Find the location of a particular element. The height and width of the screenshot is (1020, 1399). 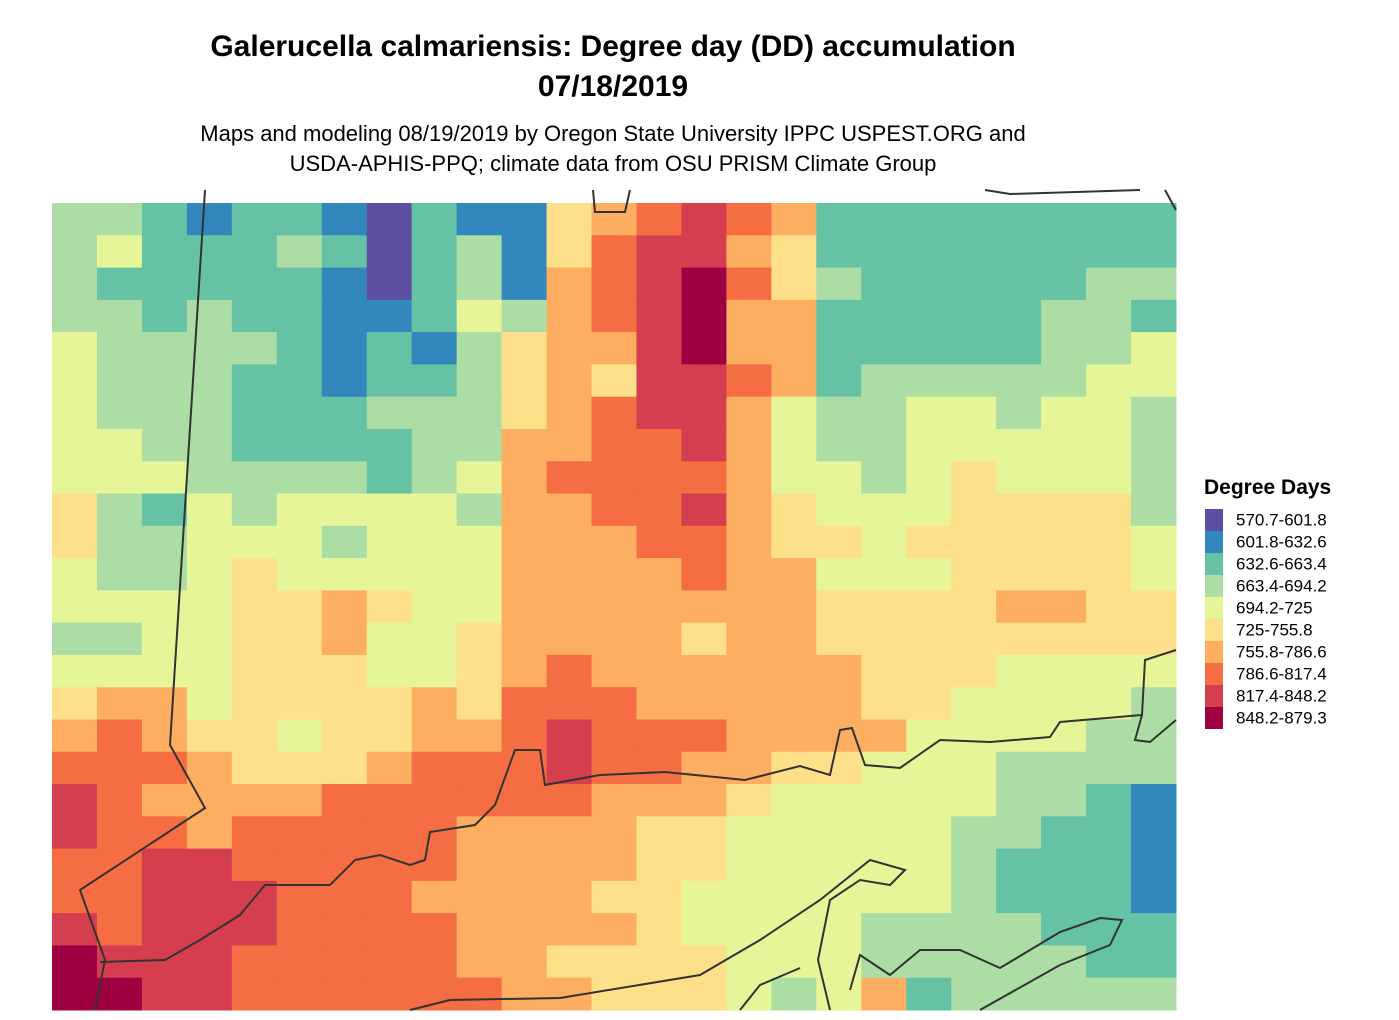

legend-label: 663.4-694.2 is located at coordinates (1281, 585).